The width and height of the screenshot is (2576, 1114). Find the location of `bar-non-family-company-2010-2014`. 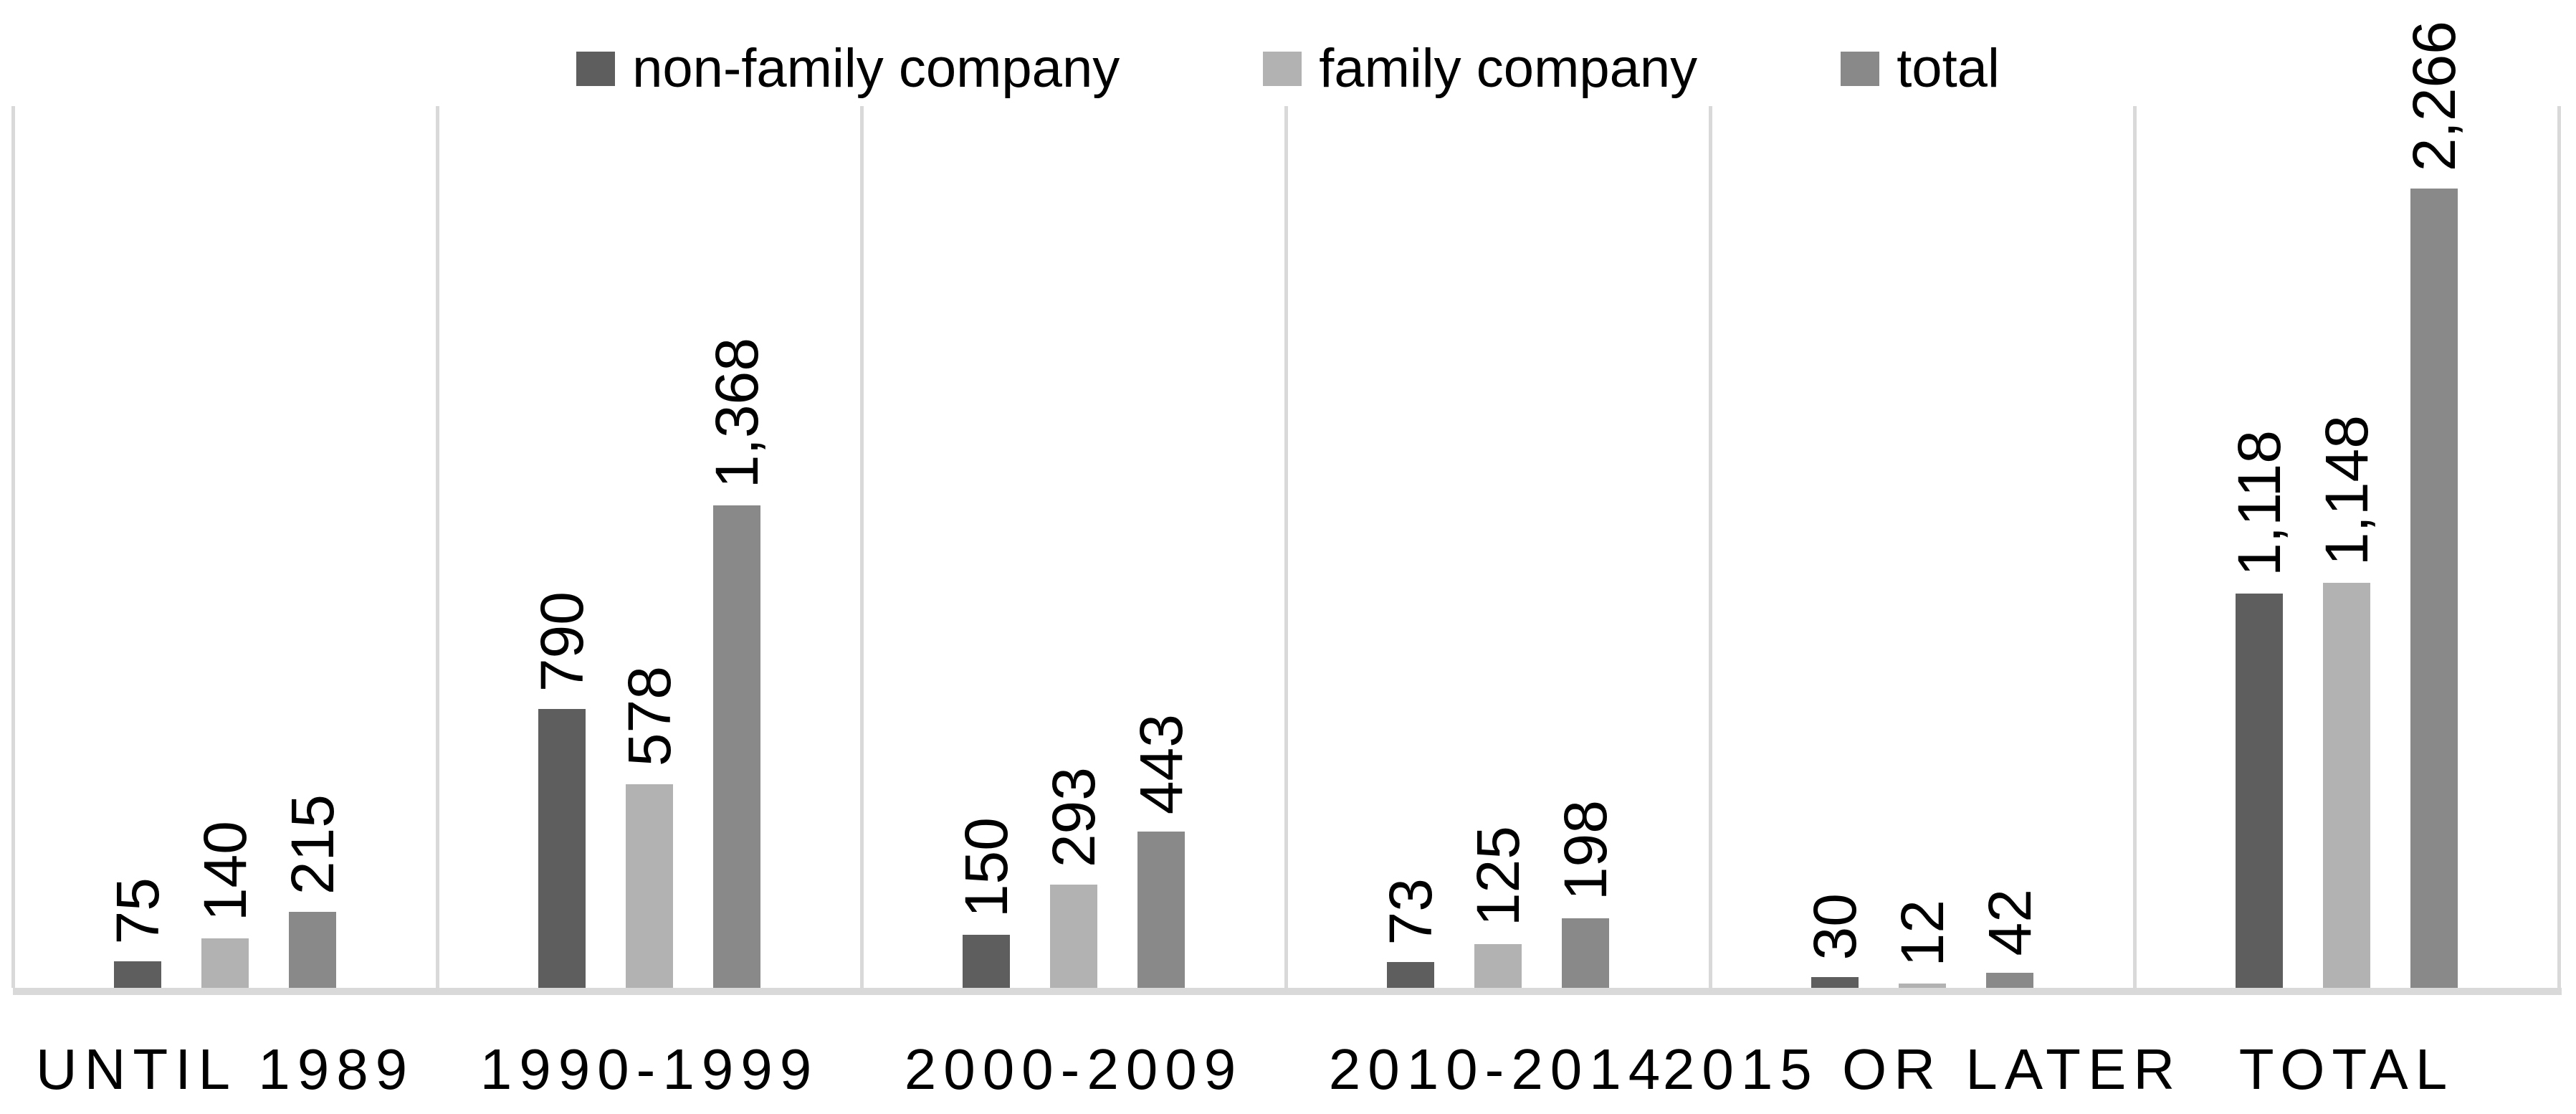

bar-non-family-company-2010-2014 is located at coordinates (1410, 975).